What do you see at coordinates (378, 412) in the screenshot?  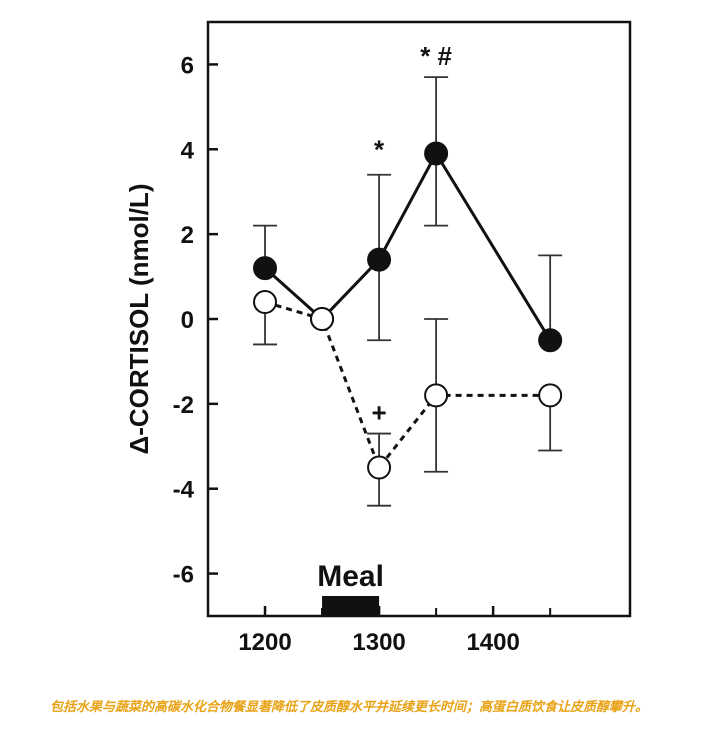 I see `significance-marker: +` at bounding box center [378, 412].